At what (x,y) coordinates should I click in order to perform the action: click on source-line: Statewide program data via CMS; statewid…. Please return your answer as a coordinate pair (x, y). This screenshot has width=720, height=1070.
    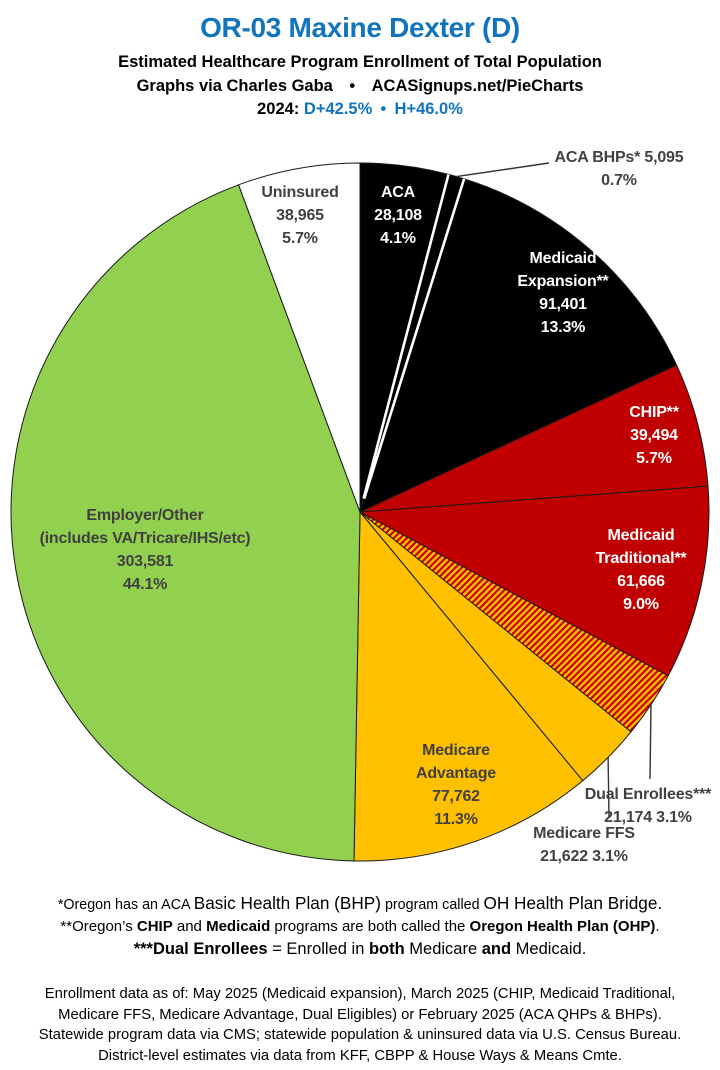
    Looking at the image, I should click on (360, 1035).